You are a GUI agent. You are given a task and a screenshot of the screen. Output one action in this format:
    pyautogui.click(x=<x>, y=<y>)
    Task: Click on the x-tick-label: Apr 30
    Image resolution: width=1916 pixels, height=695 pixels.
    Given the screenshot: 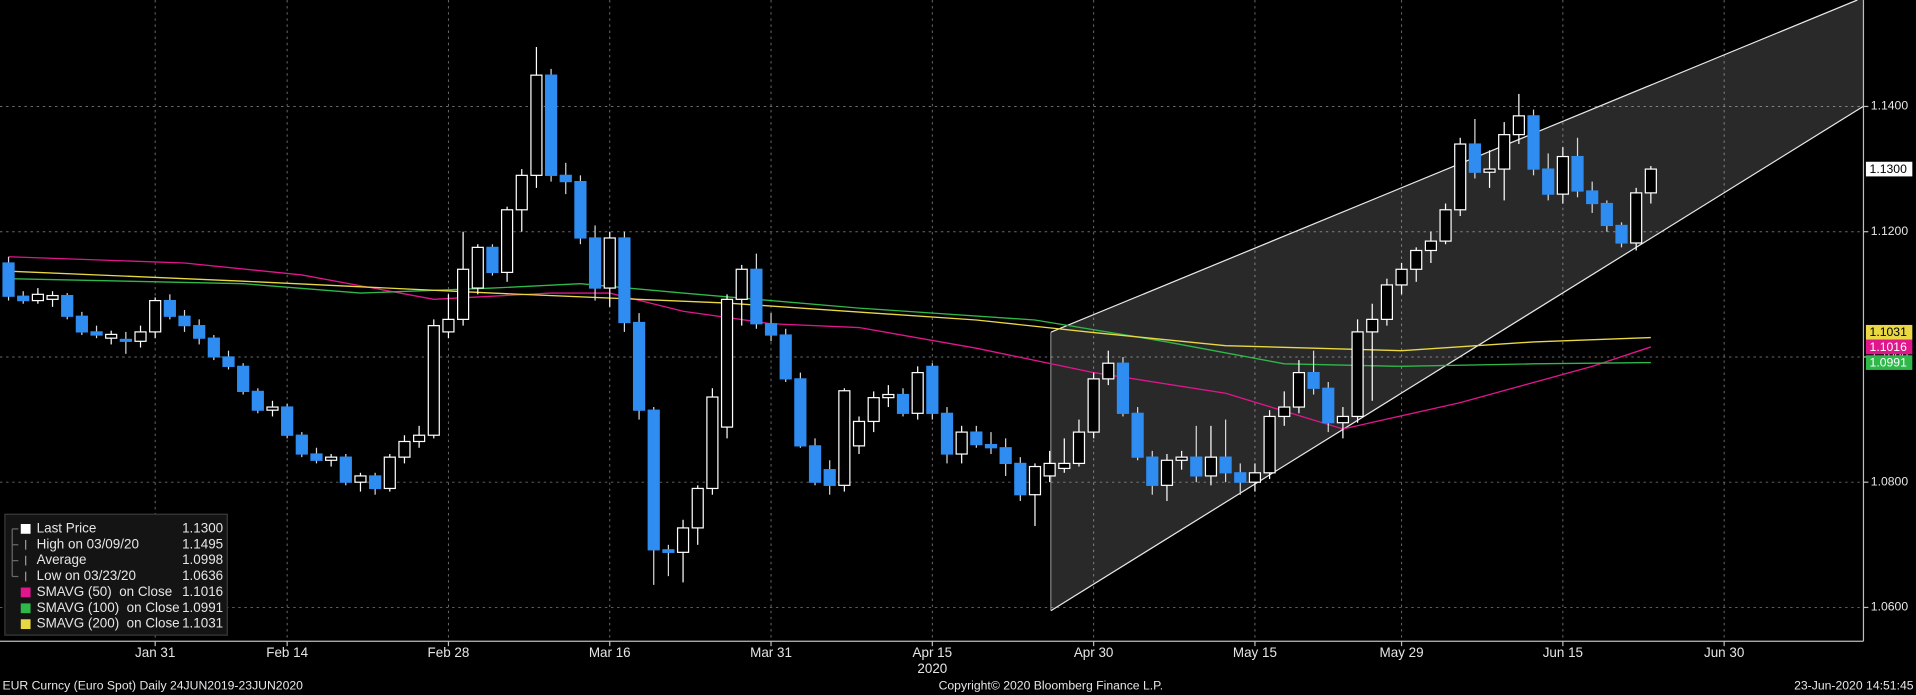 What is the action you would take?
    pyautogui.click(x=1094, y=652)
    